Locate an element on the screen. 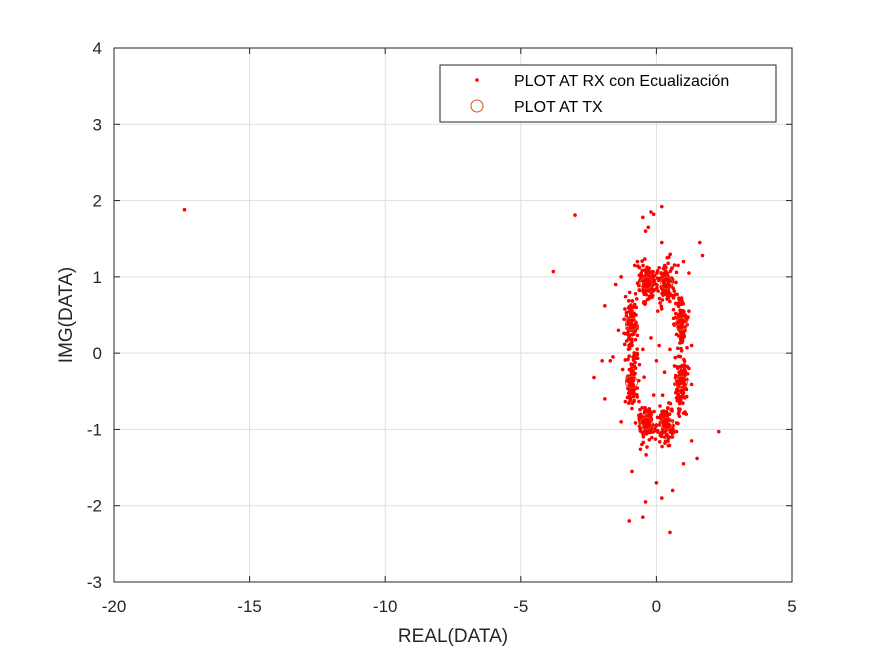 The width and height of the screenshot is (875, 656). y-tick-label: 0 is located at coordinates (97, 353).